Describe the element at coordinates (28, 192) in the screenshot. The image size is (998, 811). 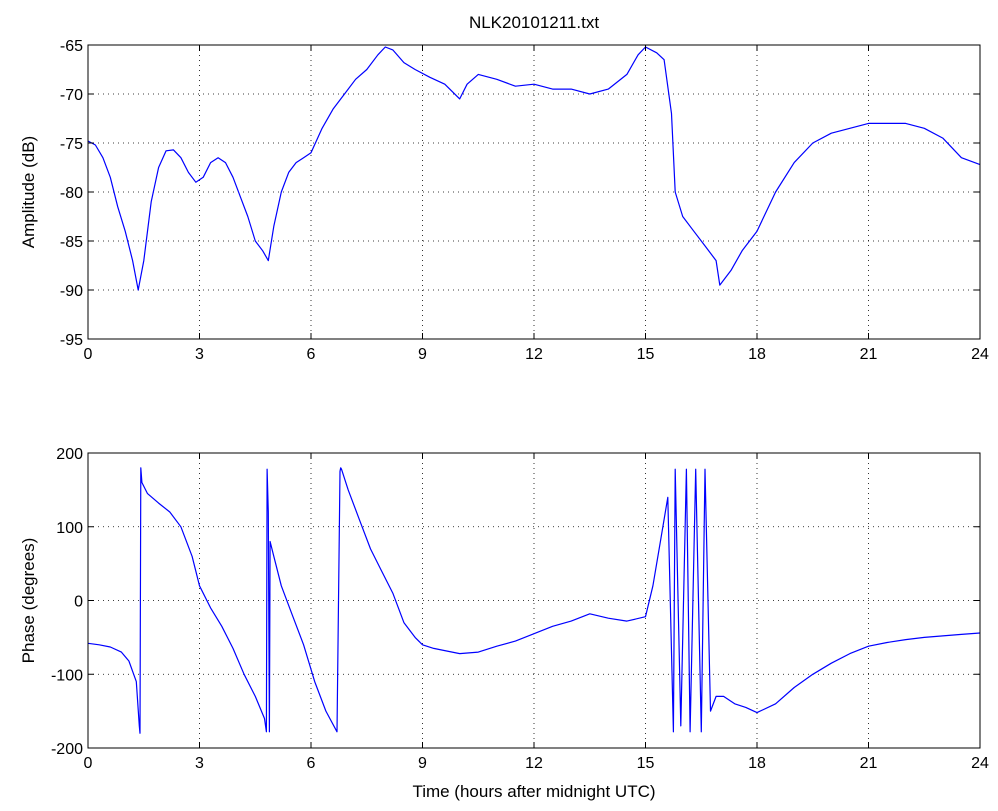
I see `amplitude-ylabel: Amplitude (dB)` at that location.